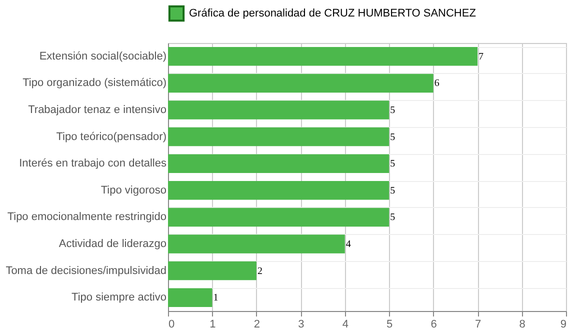 The width and height of the screenshot is (575, 334). What do you see at coordinates (119, 298) in the screenshot?
I see `y-tick-label: Tipo siempre activo` at bounding box center [119, 298].